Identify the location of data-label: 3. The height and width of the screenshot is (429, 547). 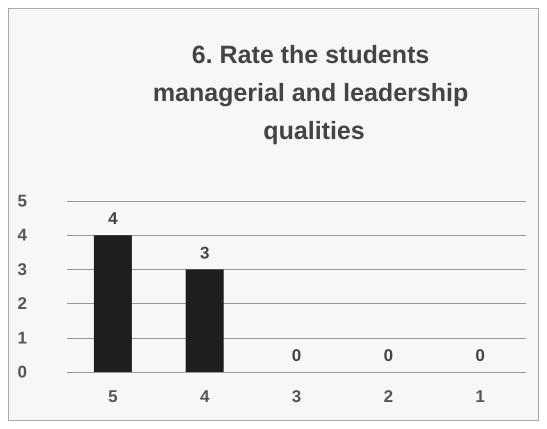
(205, 252).